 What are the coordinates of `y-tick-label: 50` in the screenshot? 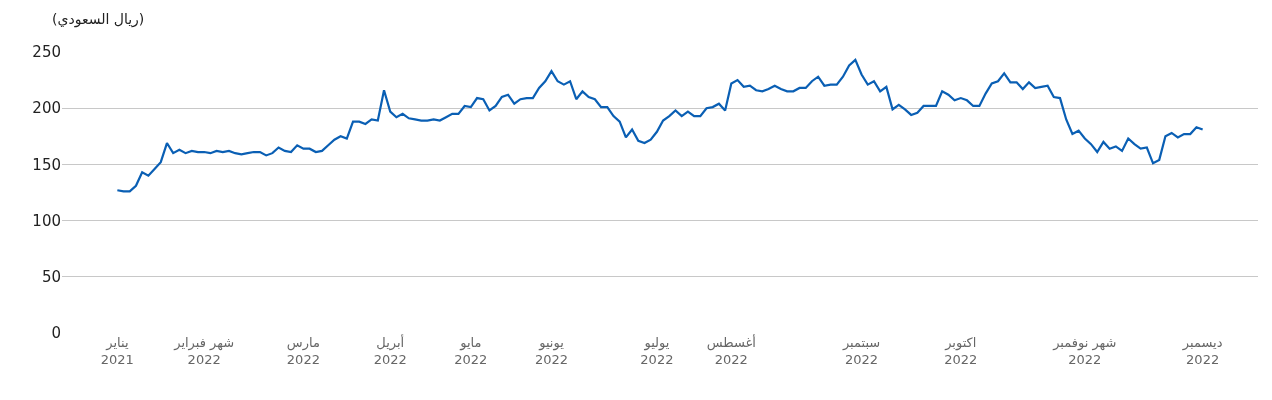 It's located at (51, 277).